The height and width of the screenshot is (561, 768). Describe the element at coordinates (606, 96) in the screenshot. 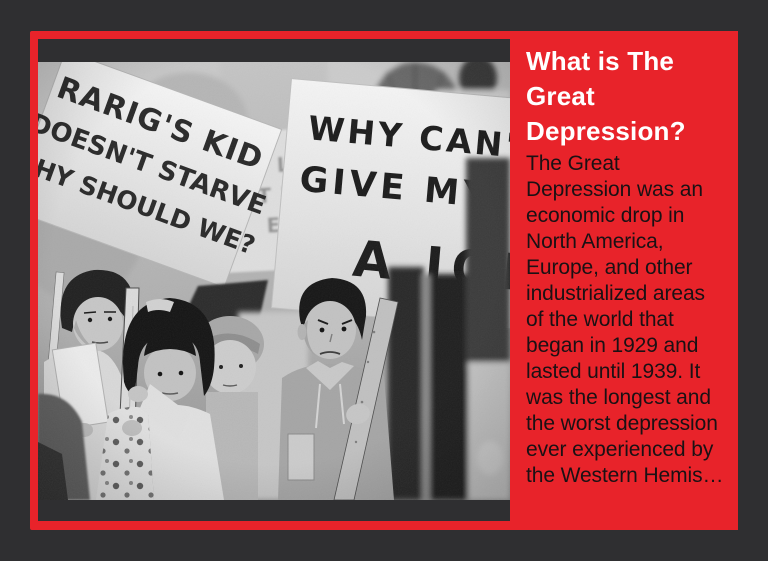

I see `slide-title: What is The Great Depression?` at that location.